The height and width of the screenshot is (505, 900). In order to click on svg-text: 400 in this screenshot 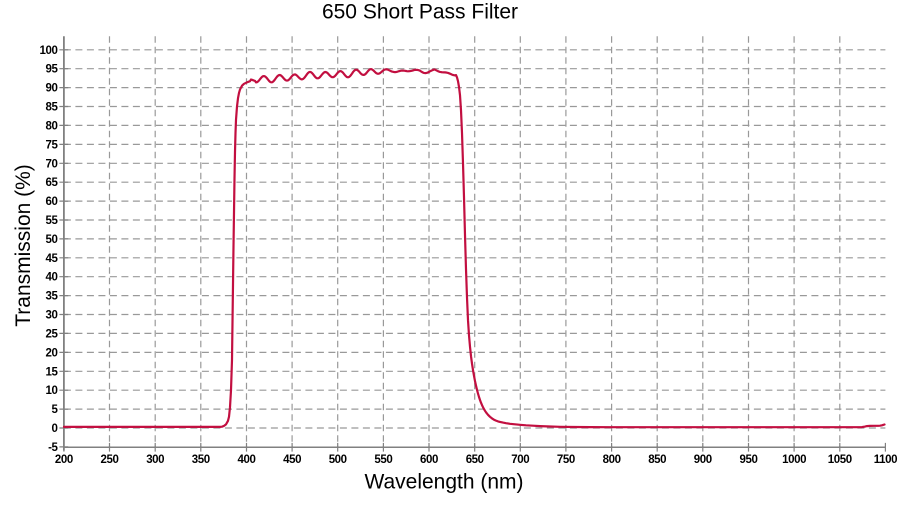, I will do `click(247, 460)`.